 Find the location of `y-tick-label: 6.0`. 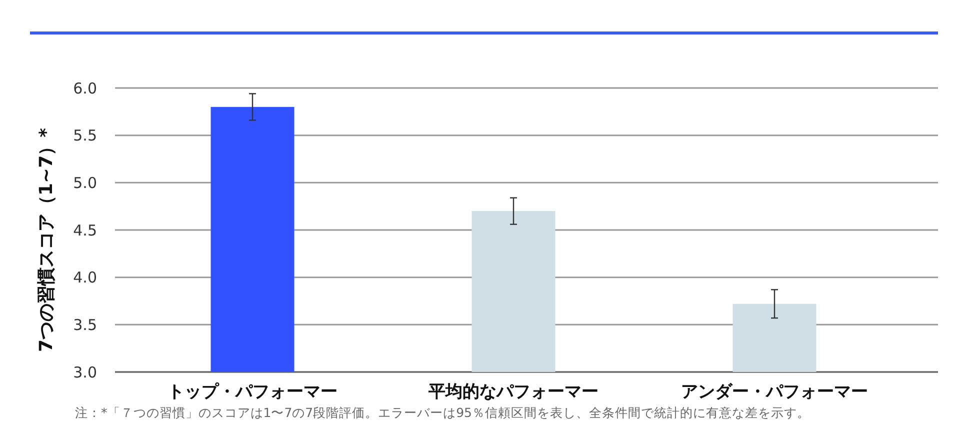

y-tick-label: 6.0 is located at coordinates (85, 88).